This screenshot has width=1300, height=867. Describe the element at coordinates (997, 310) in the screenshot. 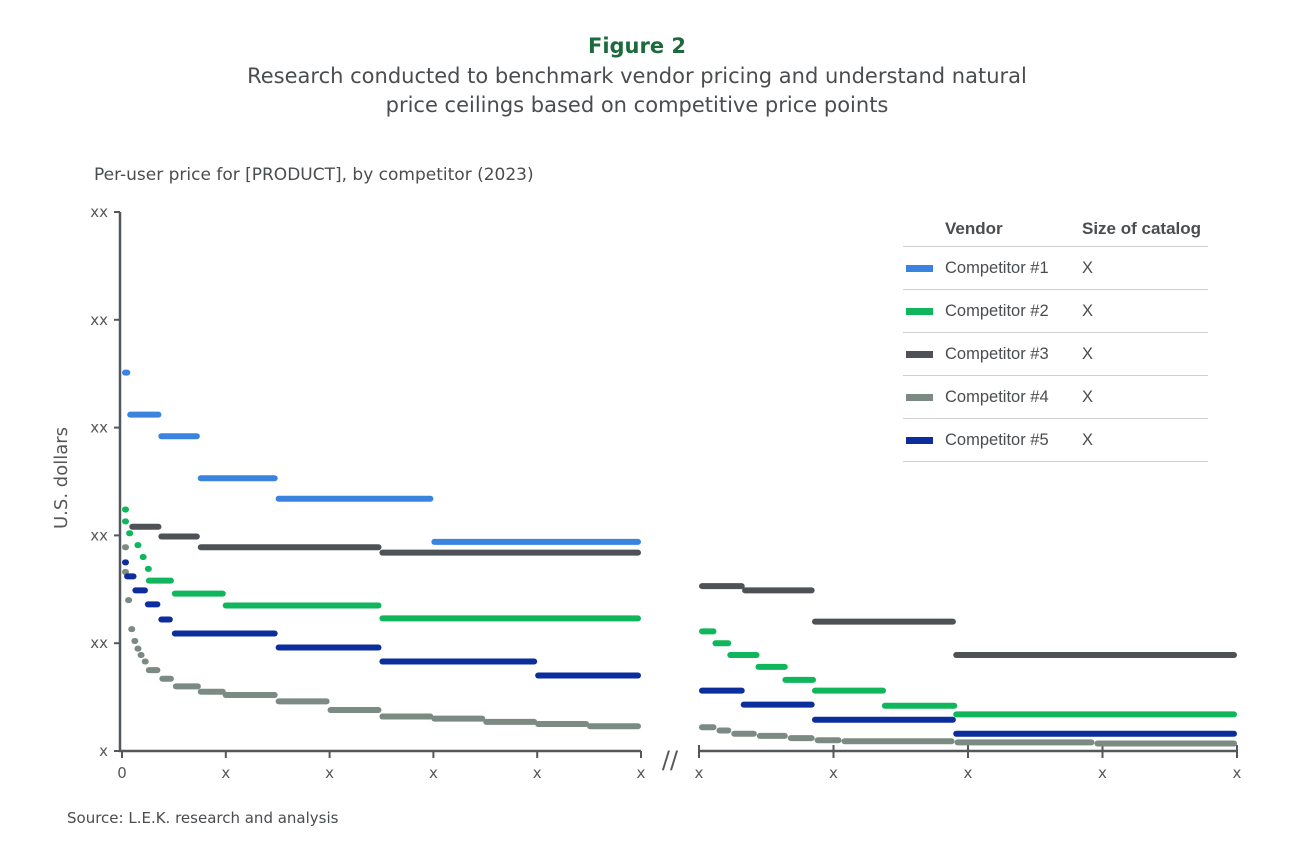

I see `legend-vendor-name: Competitor #2` at that location.